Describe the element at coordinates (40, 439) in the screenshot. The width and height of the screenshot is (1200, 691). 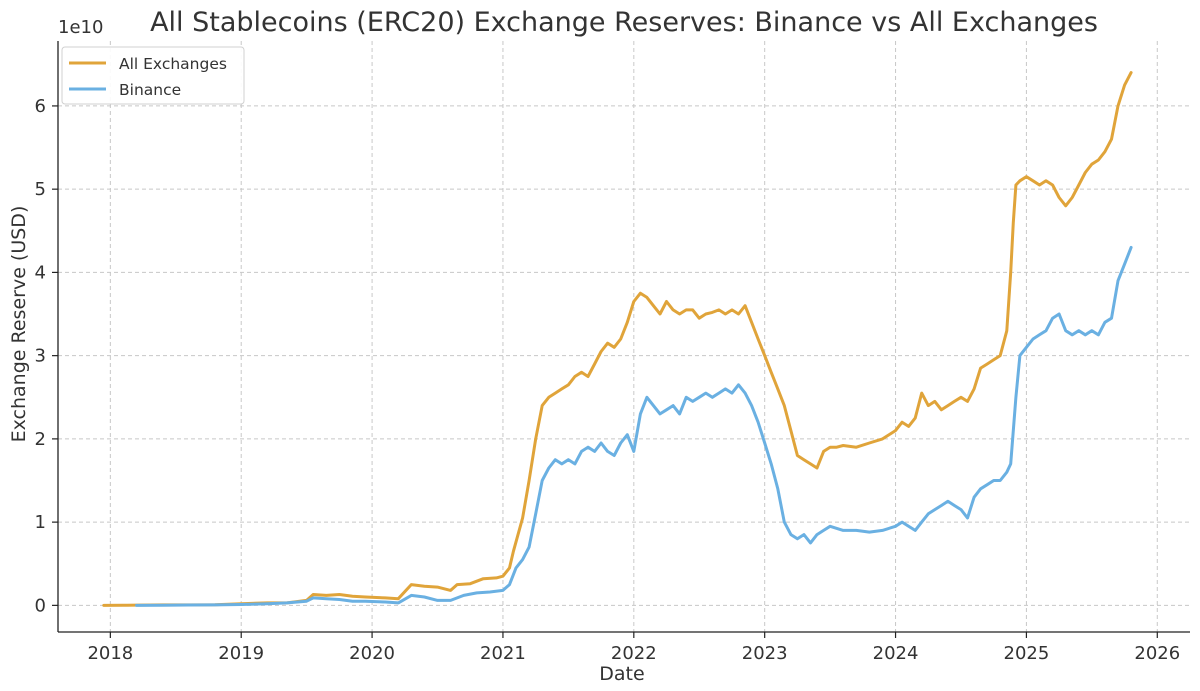
I see `y-tick-label: 2` at that location.